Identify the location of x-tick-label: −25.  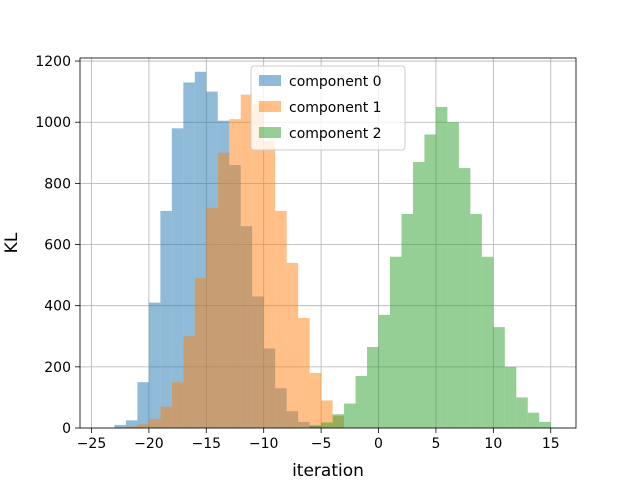
(92, 444).